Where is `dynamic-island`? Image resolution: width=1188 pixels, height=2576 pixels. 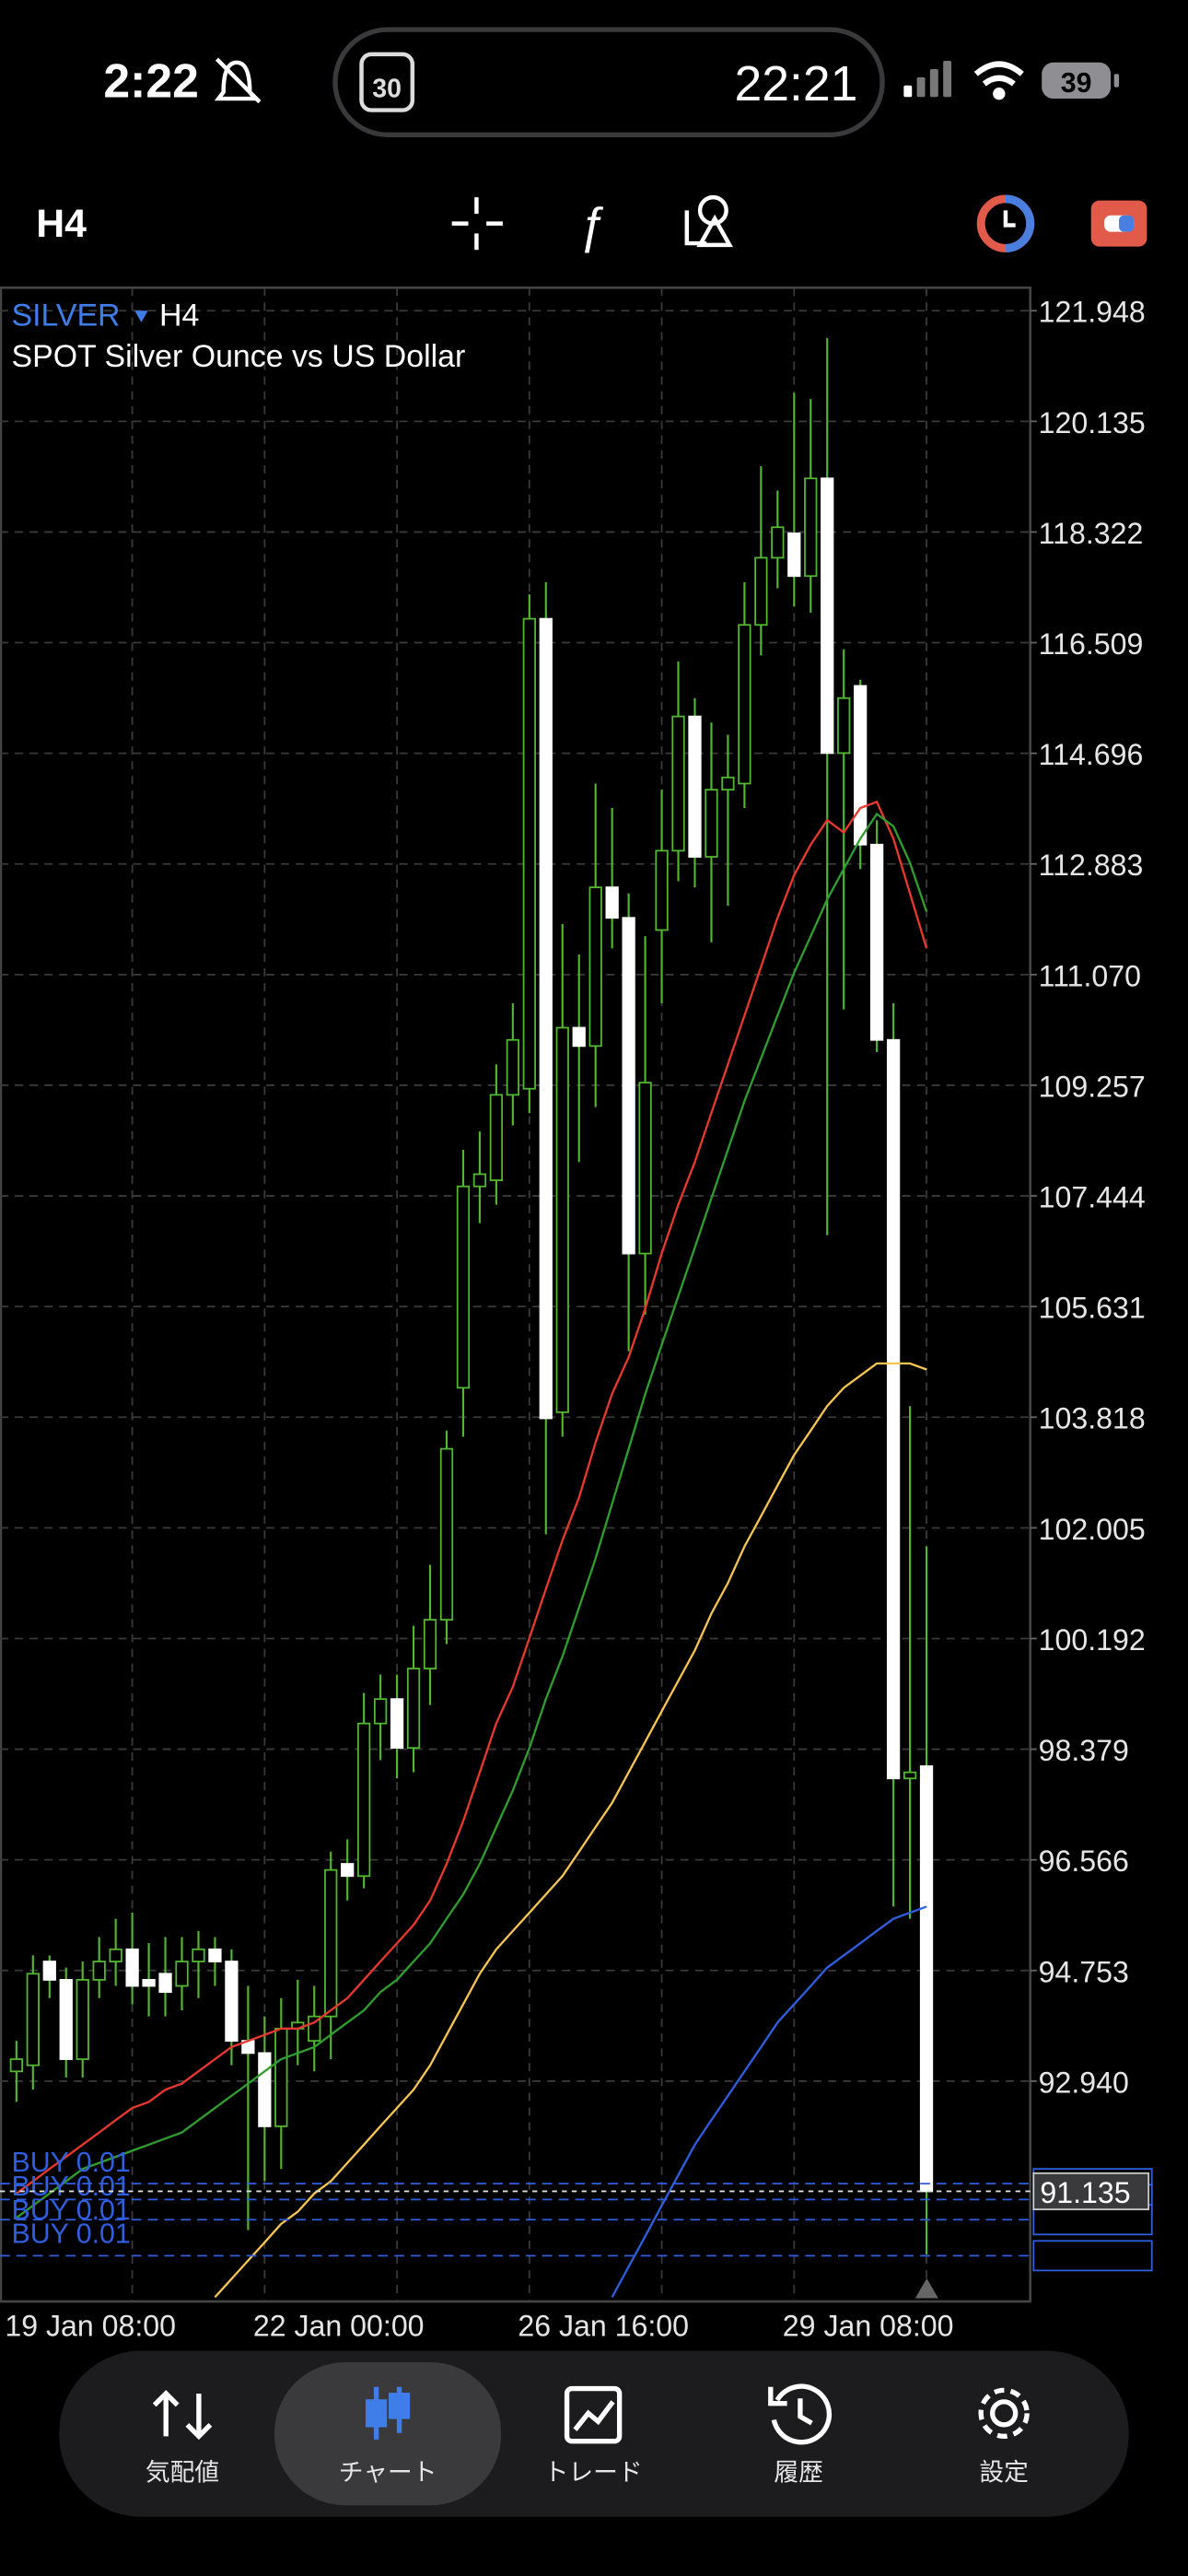
dynamic-island is located at coordinates (608, 82).